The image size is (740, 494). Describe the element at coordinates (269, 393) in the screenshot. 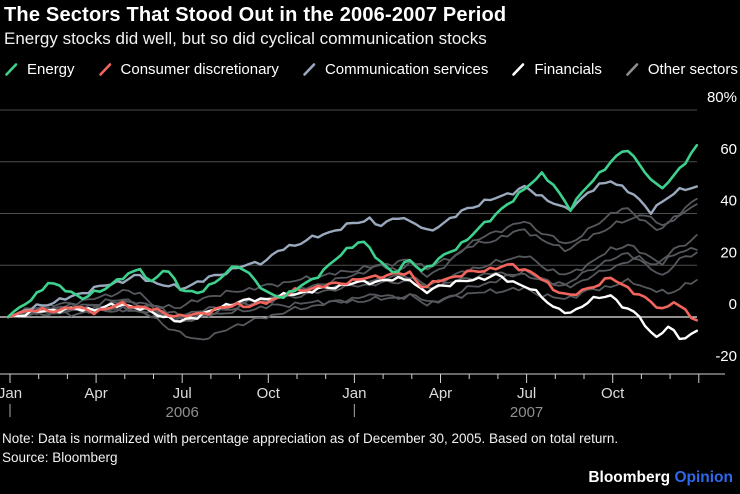

I see `x-axis-label-m9: Oct` at that location.